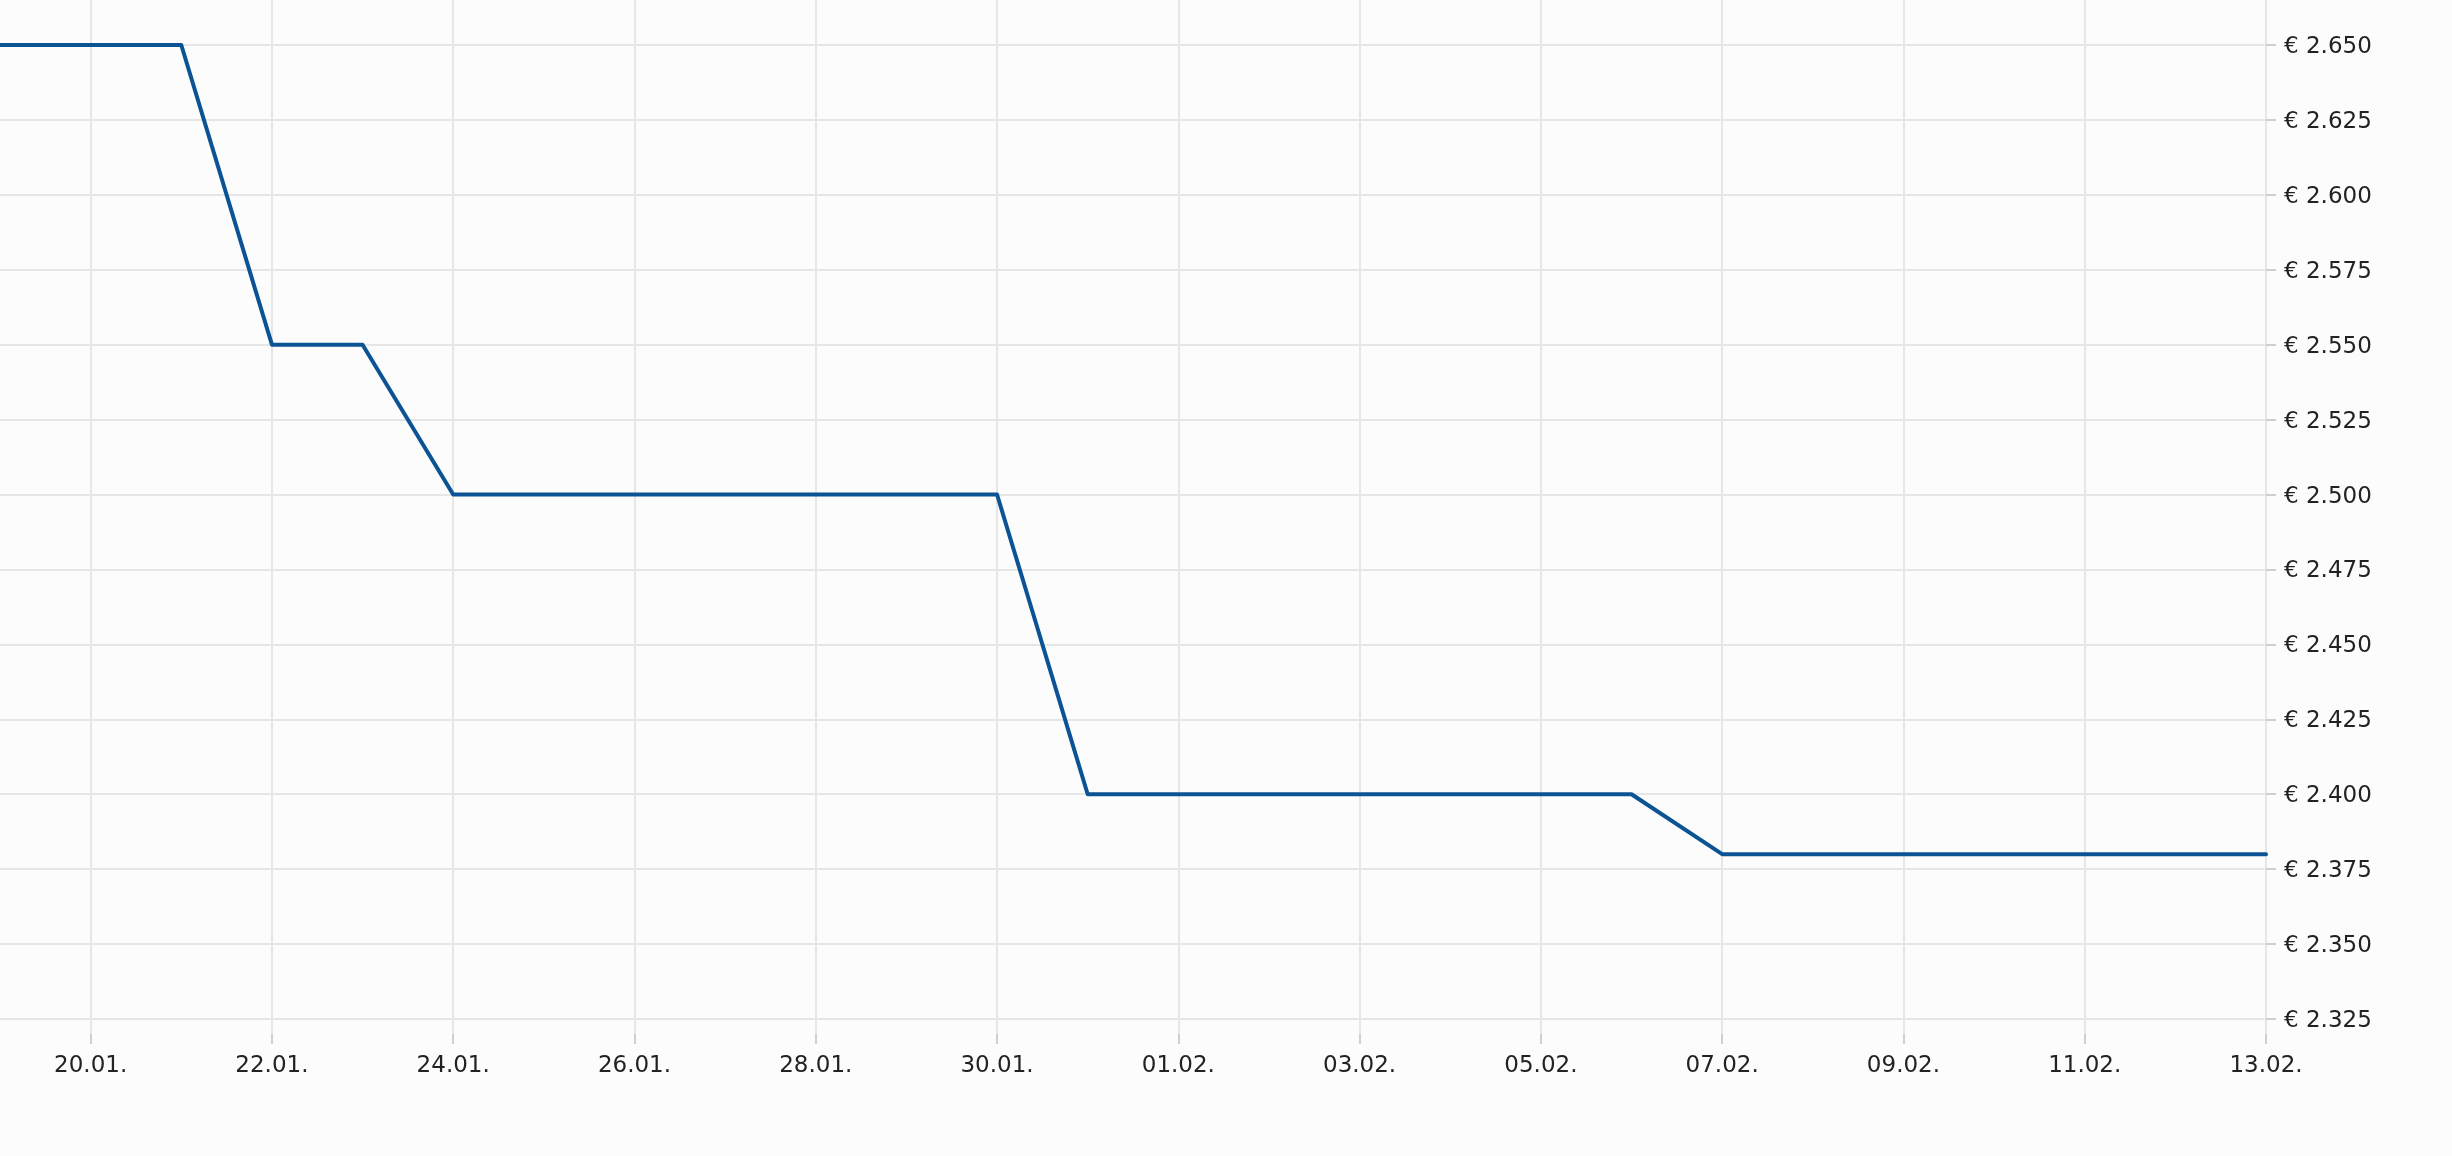 Image resolution: width=2452 pixels, height=1156 pixels. What do you see at coordinates (2328, 344) in the screenshot?
I see `y-tick-label: € 2.550` at bounding box center [2328, 344].